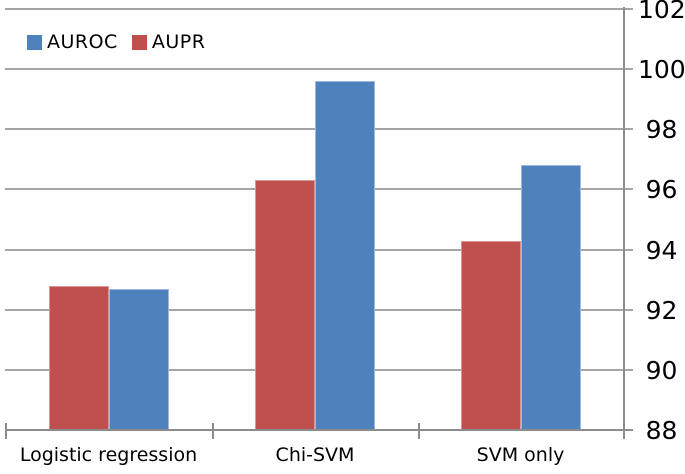 This screenshot has width=685, height=474. Describe the element at coordinates (82, 42) in the screenshot. I see `legend-label-auroc: AUROC` at that location.